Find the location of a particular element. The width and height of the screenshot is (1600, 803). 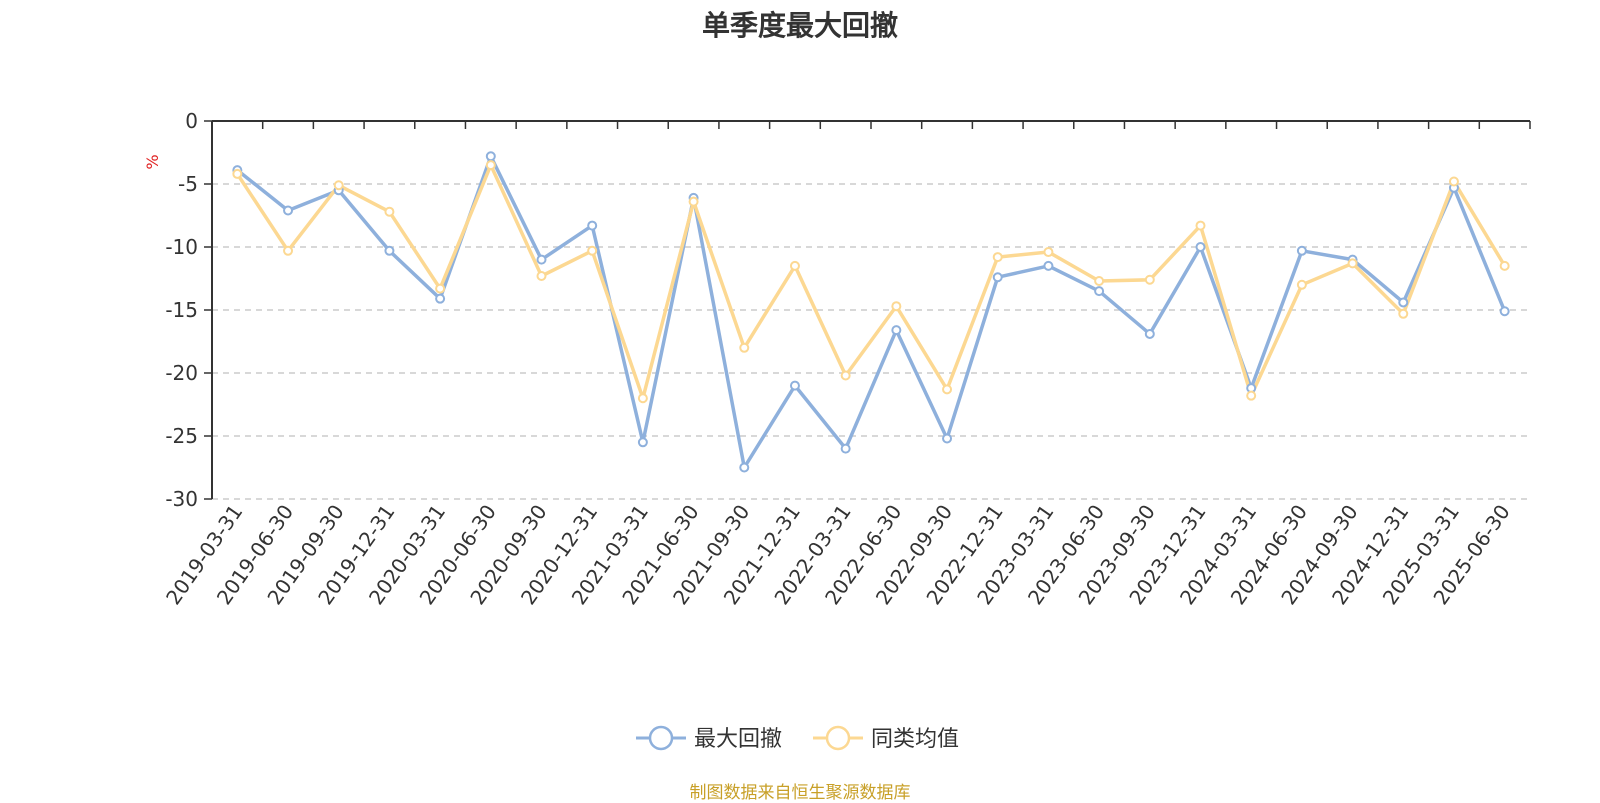

y-tick-label: -25 is located at coordinates (181, 436).